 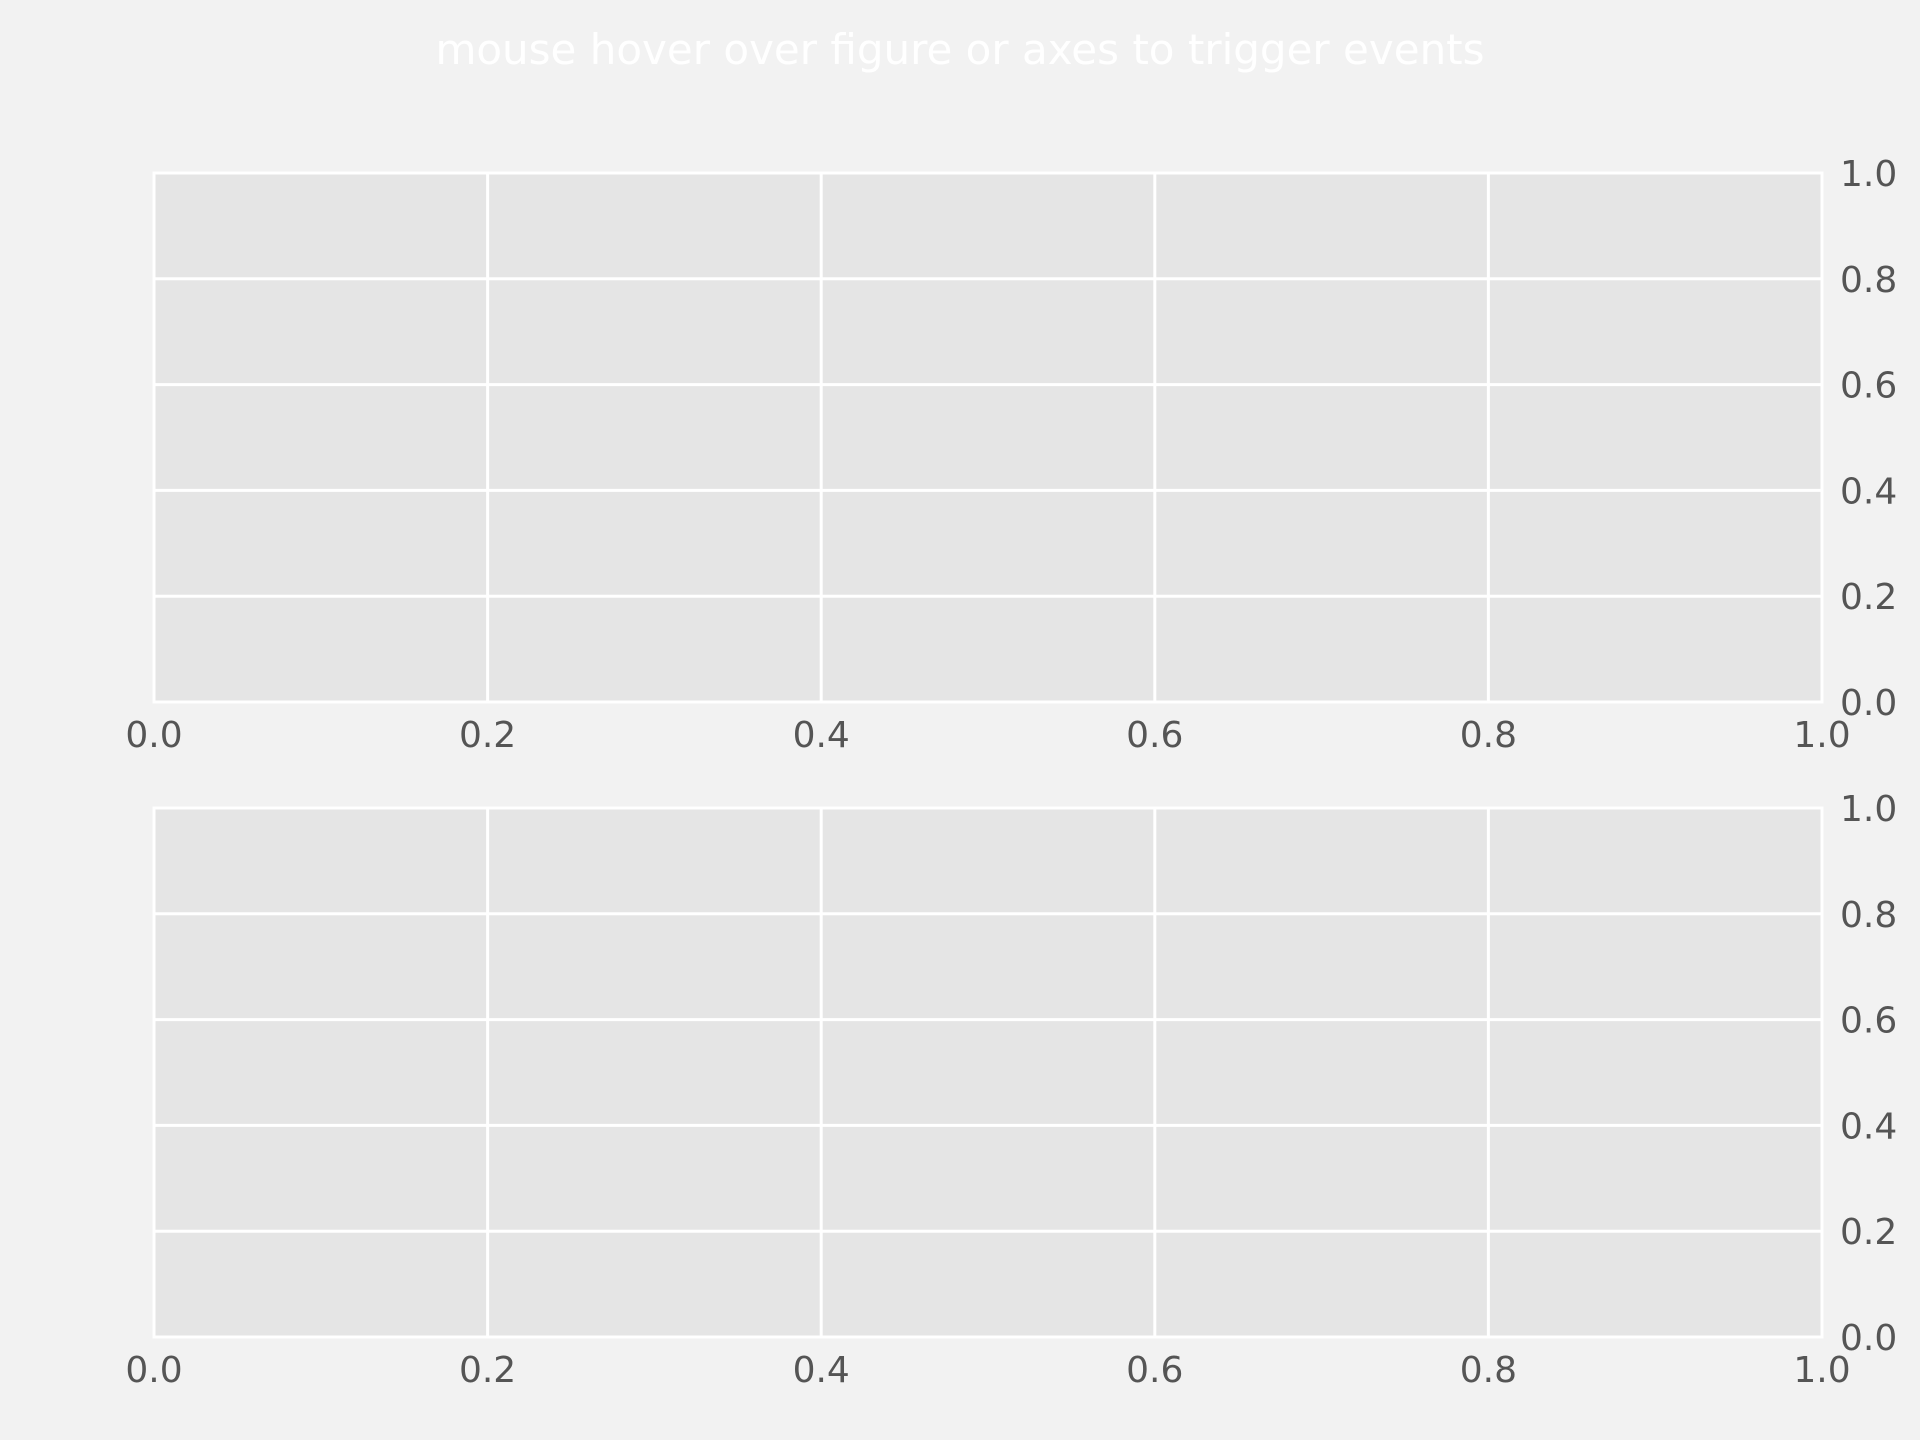 I want to click on bottom-x-tick-label: 1.0, so click(x=1821, y=1370).